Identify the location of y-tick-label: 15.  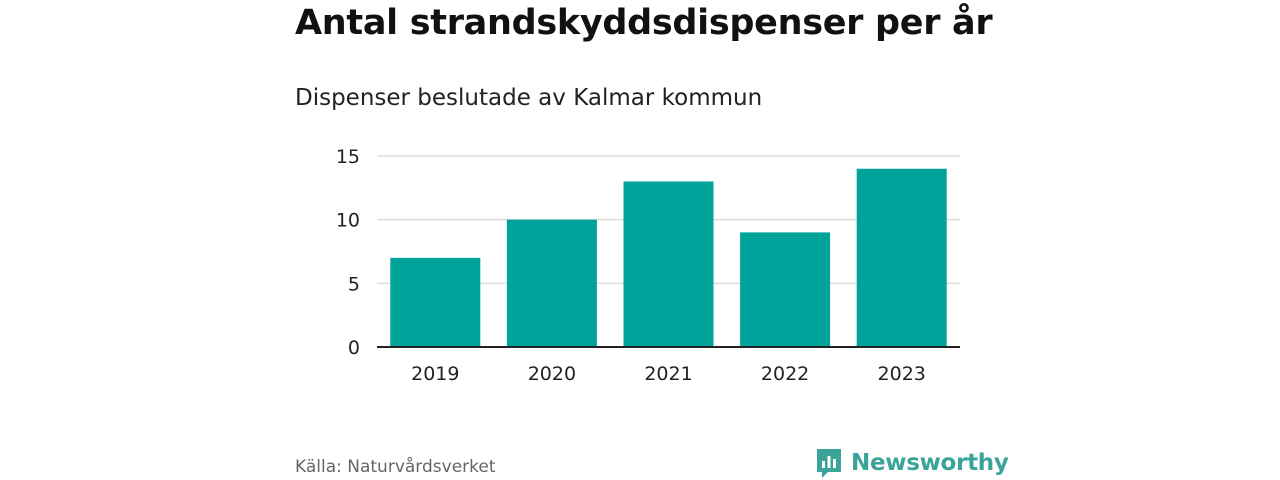
(348, 157).